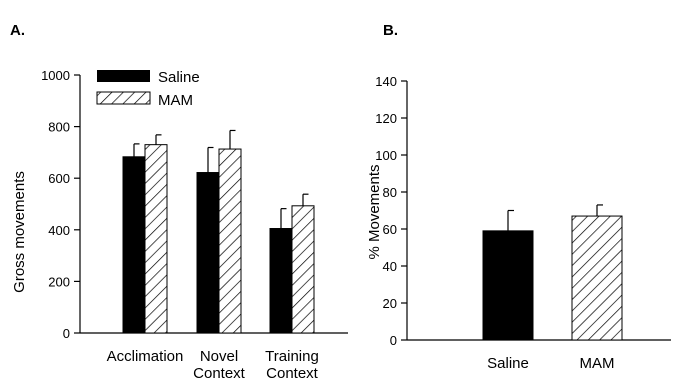 Image resolution: width=679 pixels, height=388 pixels. What do you see at coordinates (597, 363) in the screenshot?
I see `panel-b-category-label: MAM` at bounding box center [597, 363].